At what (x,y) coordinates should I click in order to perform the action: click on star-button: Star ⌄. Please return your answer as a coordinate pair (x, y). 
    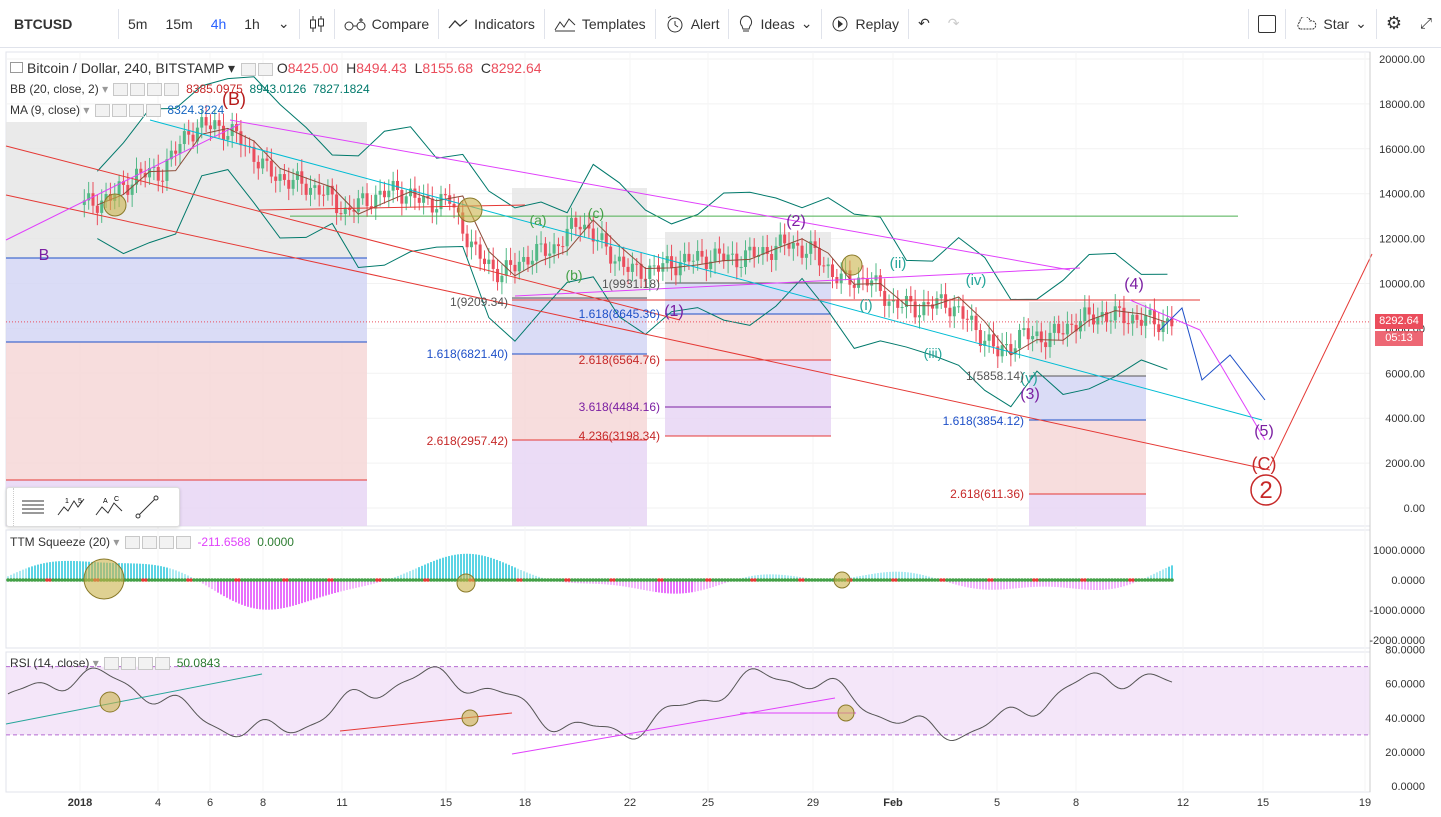
    Looking at the image, I should click on (1330, 23).